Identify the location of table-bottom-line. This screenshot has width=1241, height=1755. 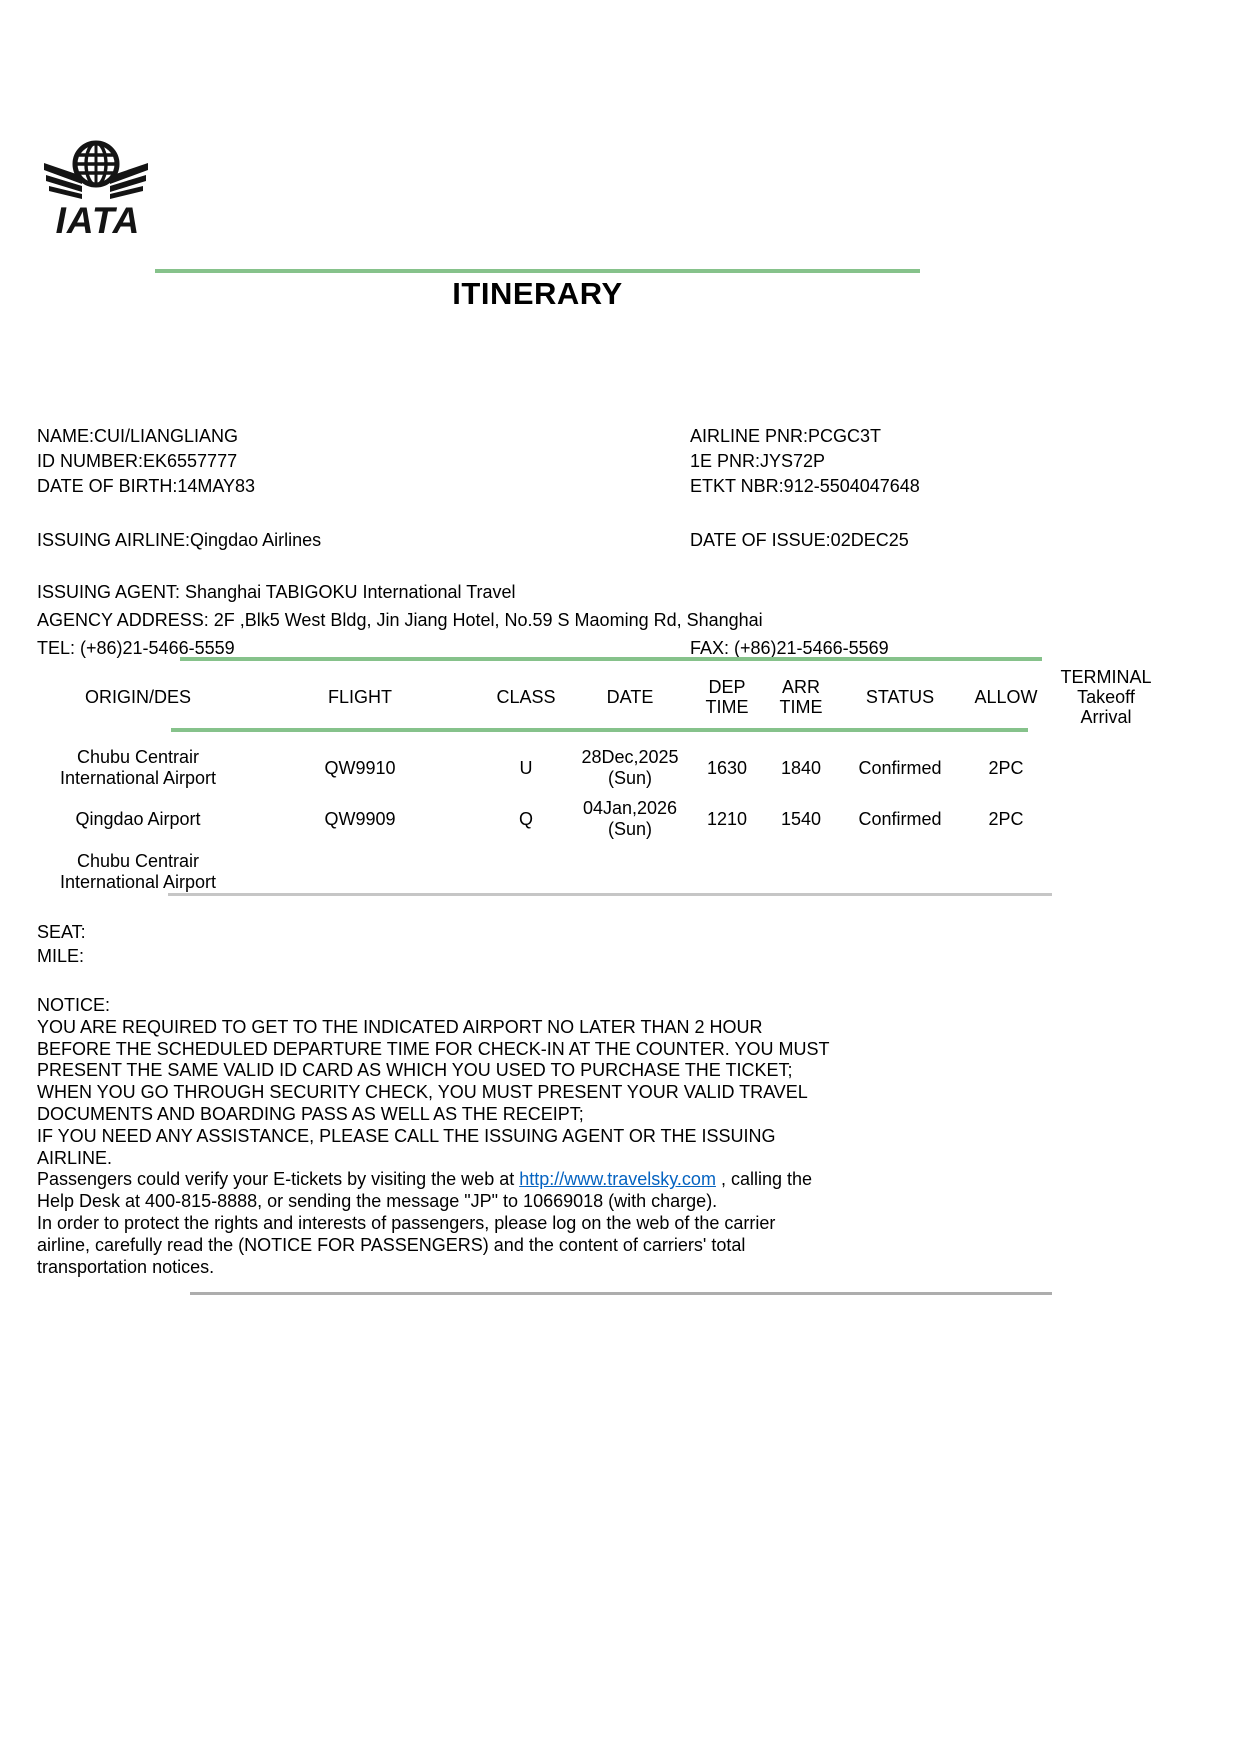
(610, 894).